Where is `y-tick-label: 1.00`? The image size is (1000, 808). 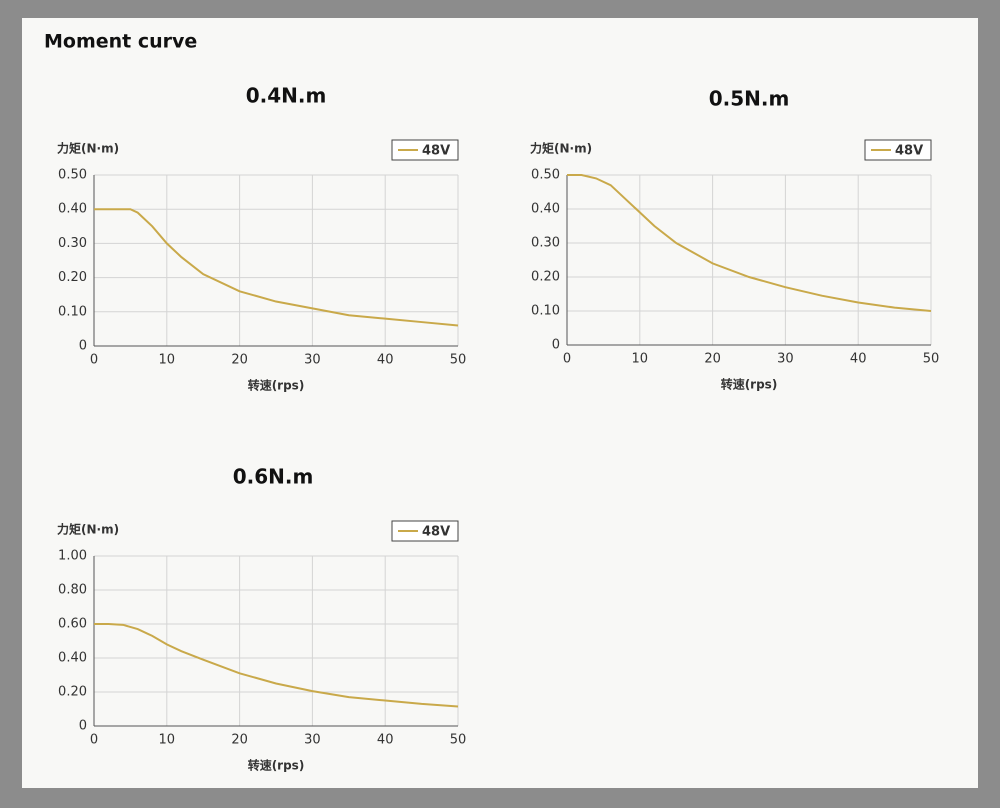
y-tick-label: 1.00 is located at coordinates (72, 556).